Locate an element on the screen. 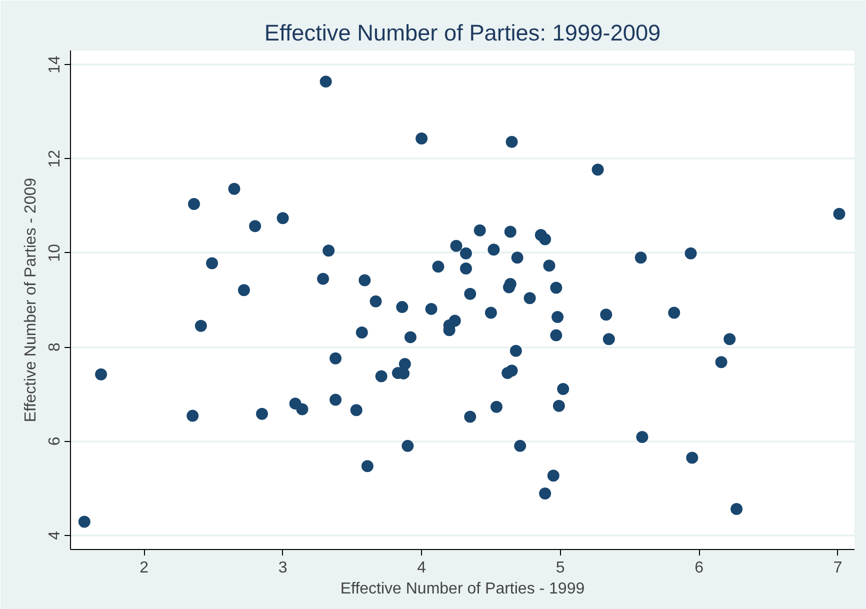 The height and width of the screenshot is (609, 866). y-tick-label: 4 is located at coordinates (55, 535).